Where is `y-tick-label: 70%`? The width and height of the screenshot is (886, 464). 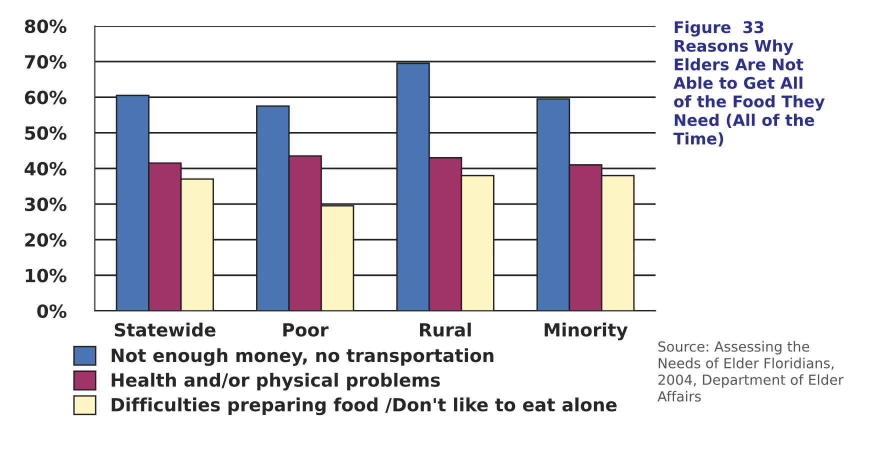
y-tick-label: 70% is located at coordinates (45, 62).